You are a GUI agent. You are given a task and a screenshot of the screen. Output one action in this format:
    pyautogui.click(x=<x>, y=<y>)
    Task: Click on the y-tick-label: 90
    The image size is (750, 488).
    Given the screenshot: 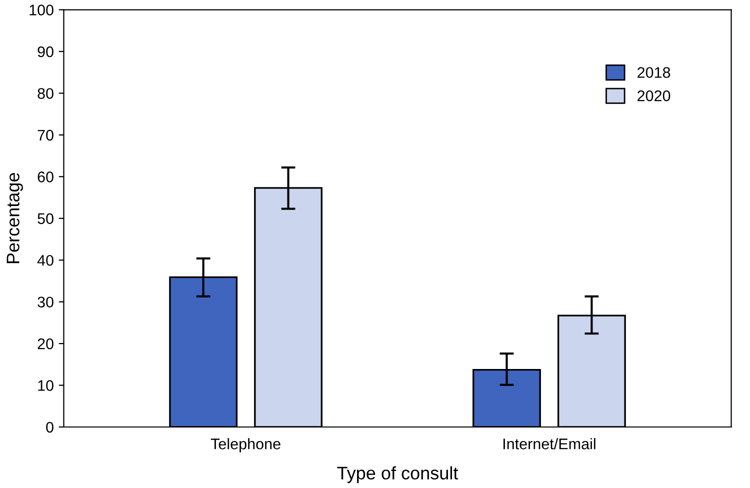 What is the action you would take?
    pyautogui.click(x=46, y=52)
    